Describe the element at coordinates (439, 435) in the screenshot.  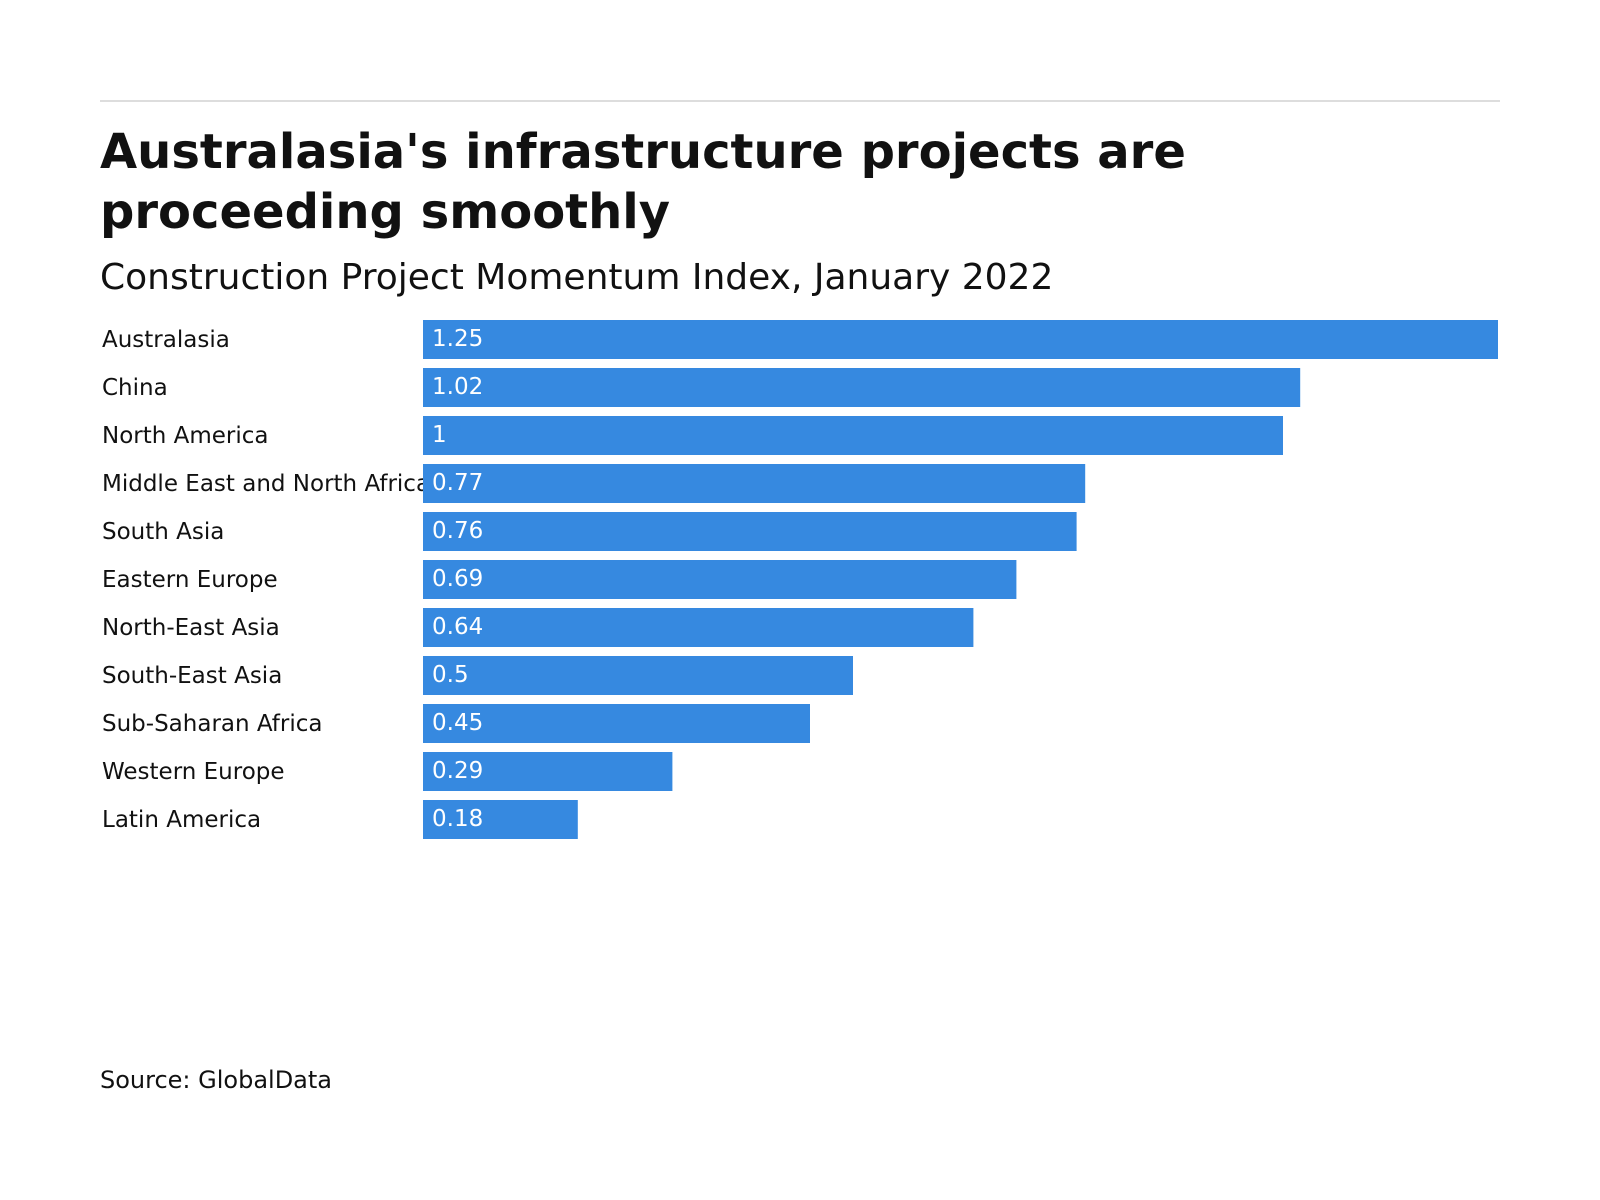
I see `value-label: 1` at that location.